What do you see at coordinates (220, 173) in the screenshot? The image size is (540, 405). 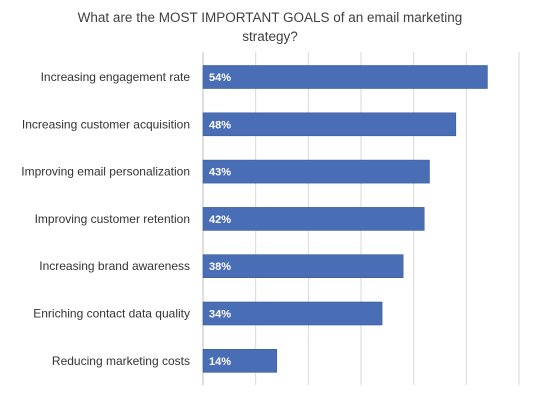 I see `bar-value-label: 43%` at bounding box center [220, 173].